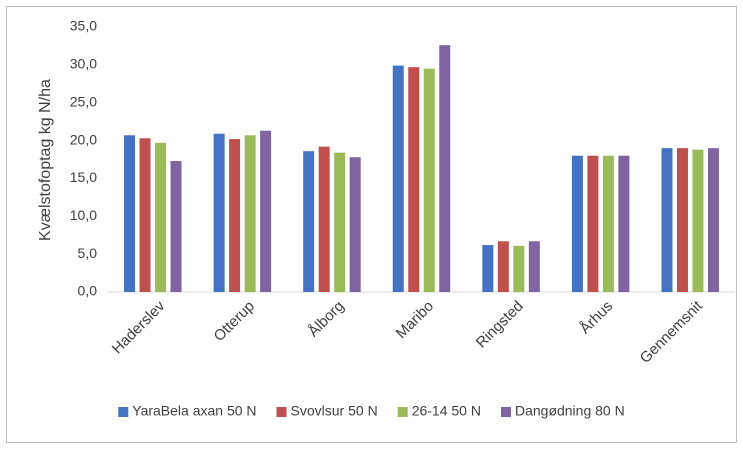  I want to click on y-tick-label: 5,0, so click(88, 253).